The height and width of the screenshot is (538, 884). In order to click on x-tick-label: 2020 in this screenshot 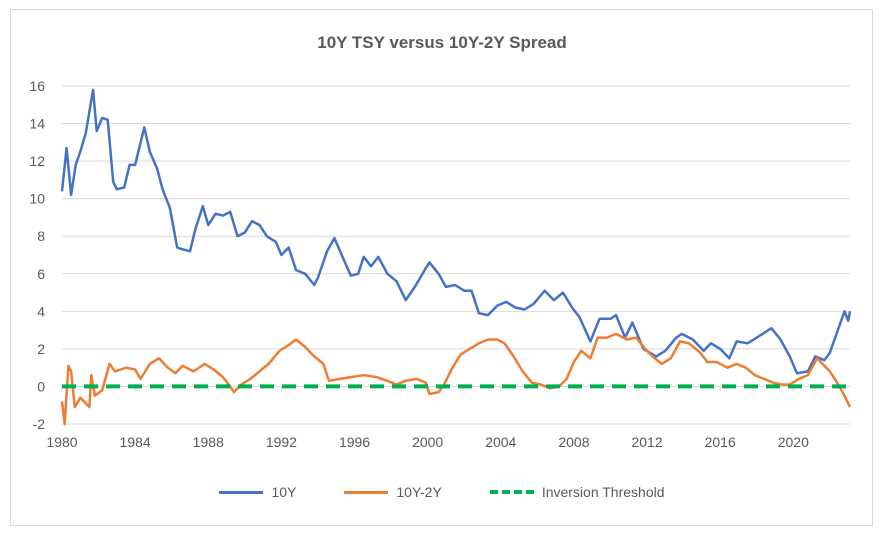, I will do `click(793, 442)`.